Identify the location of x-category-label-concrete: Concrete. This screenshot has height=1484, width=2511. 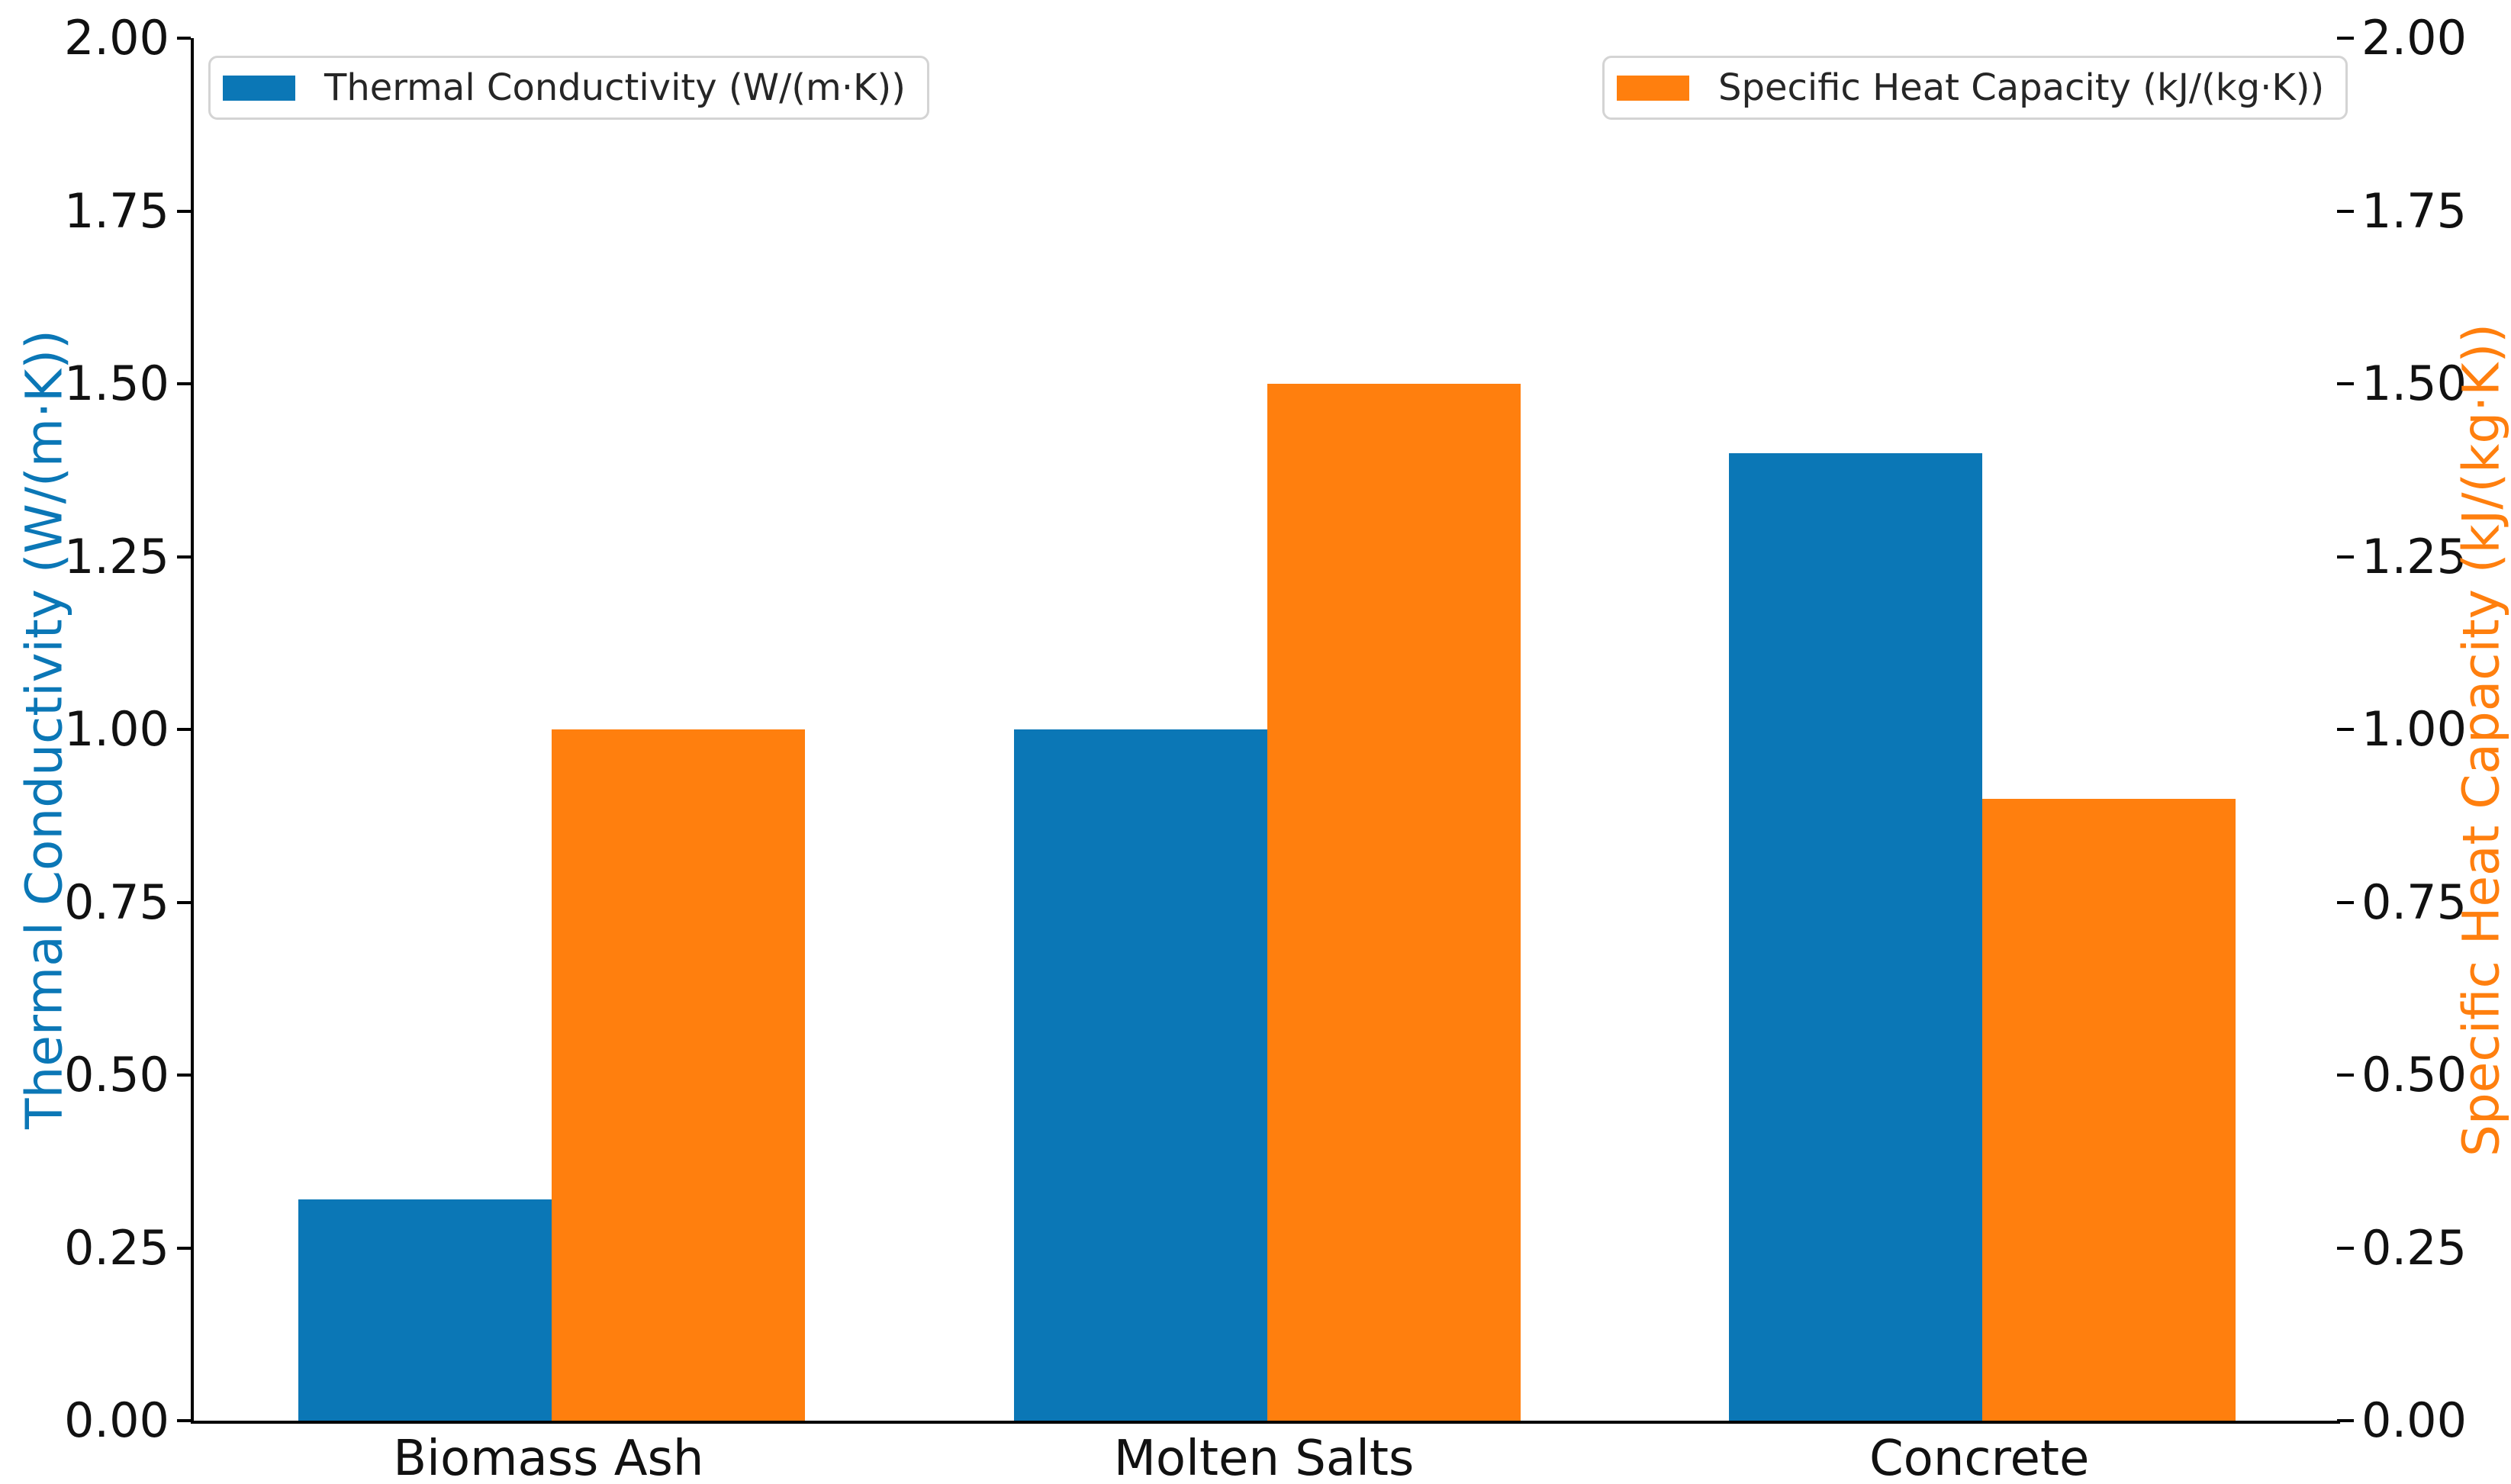
(1979, 1457).